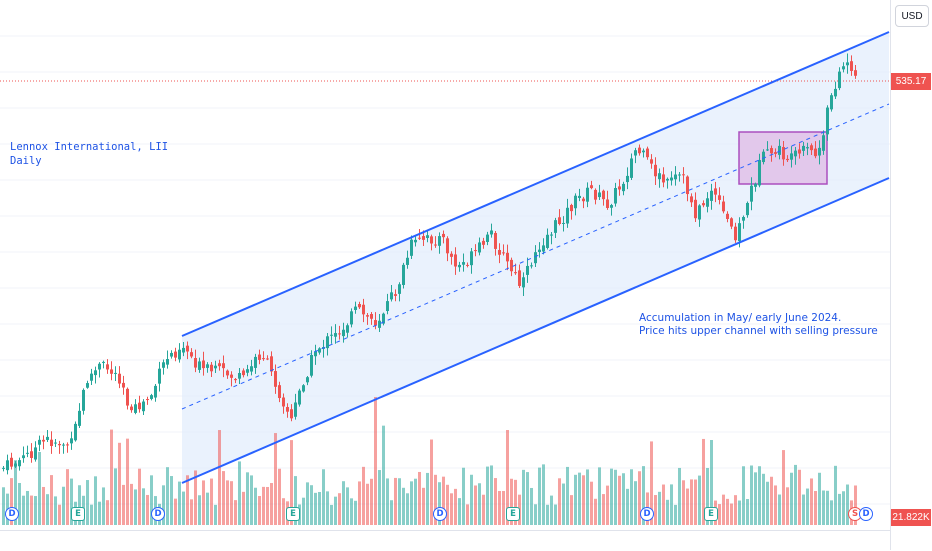  Describe the element at coordinates (912, 16) in the screenshot. I see `currency-button: USD` at that location.